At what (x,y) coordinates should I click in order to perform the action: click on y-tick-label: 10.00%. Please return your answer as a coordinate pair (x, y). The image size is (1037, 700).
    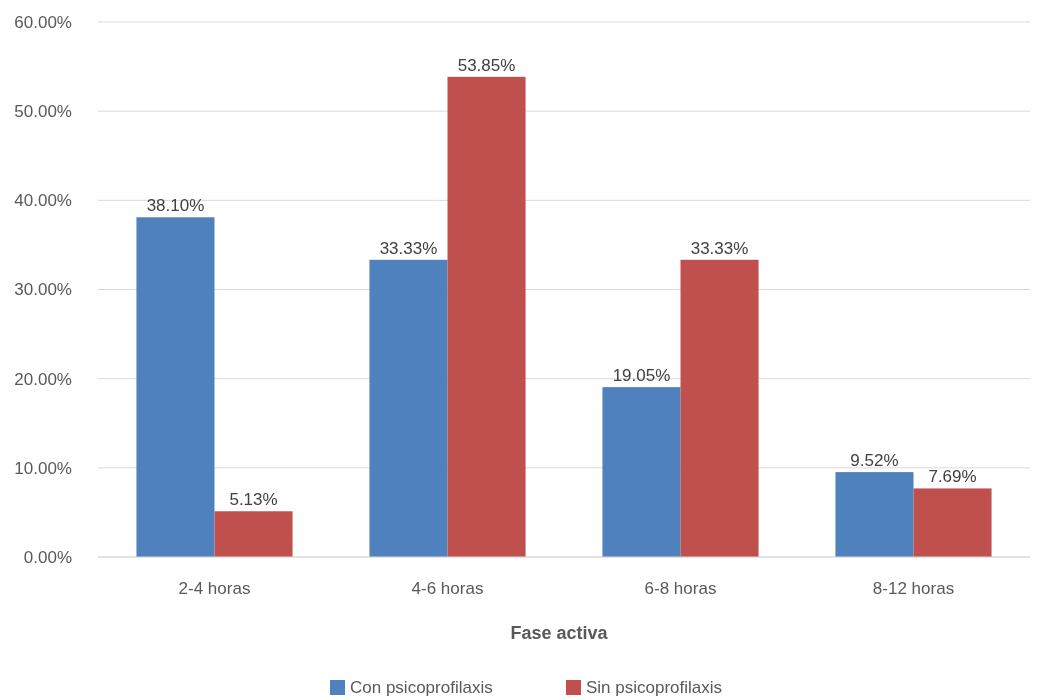
    Looking at the image, I should click on (43, 468).